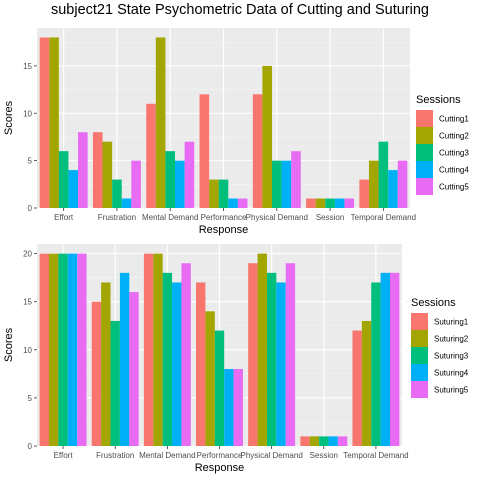 Image resolution: width=480 pixels, height=480 pixels. Describe the element at coordinates (454, 187) in the screenshot. I see `legend-label: Cutting5` at that location.